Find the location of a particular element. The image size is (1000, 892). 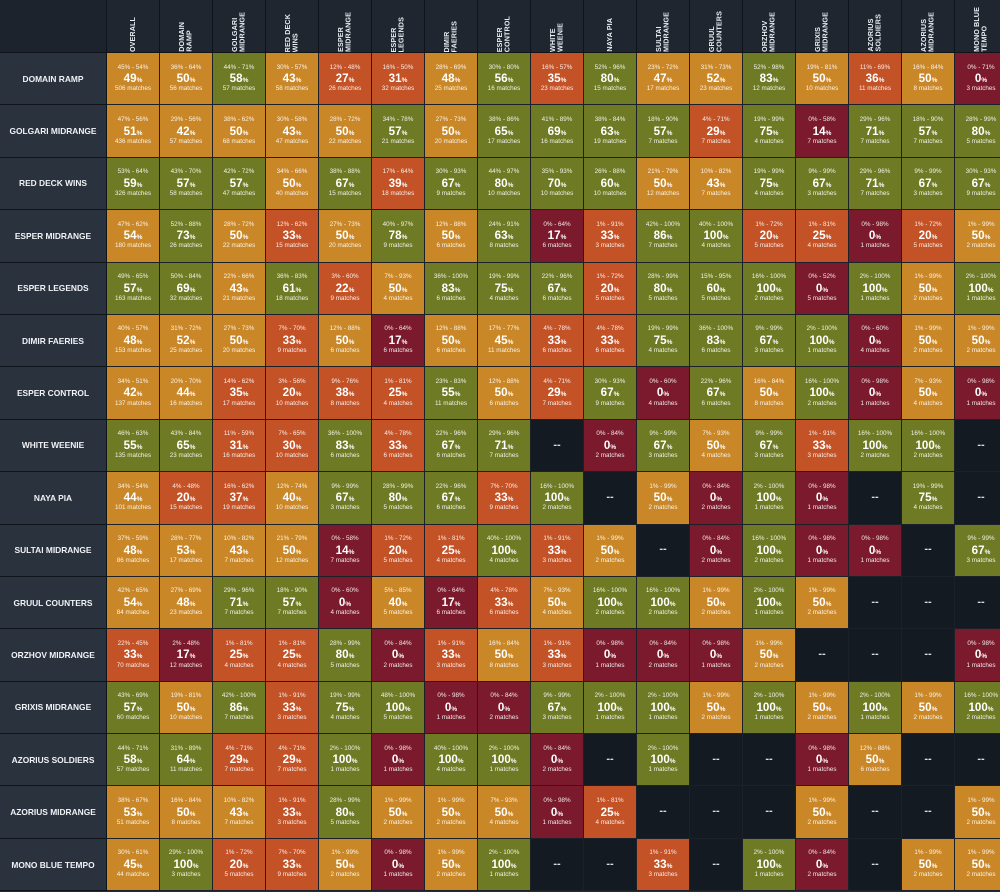

matchup-cell: 28% - 69% 48% 25 matches is located at coordinates (451, 79).